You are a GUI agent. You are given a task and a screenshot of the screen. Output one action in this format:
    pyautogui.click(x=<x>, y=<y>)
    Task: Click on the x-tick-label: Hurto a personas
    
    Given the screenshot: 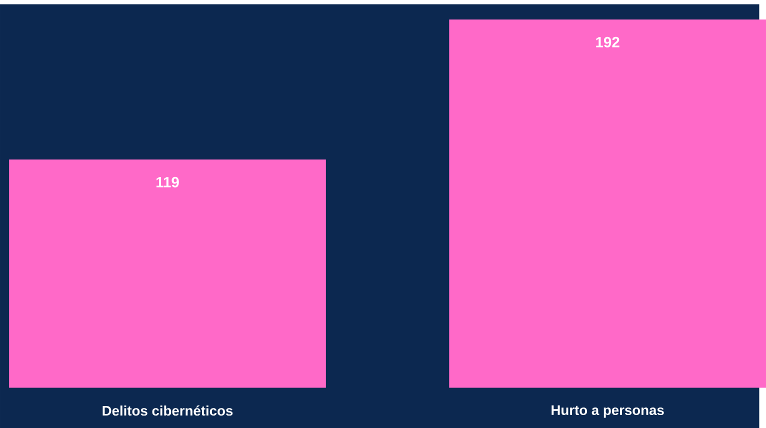 What is the action you would take?
    pyautogui.click(x=608, y=411)
    